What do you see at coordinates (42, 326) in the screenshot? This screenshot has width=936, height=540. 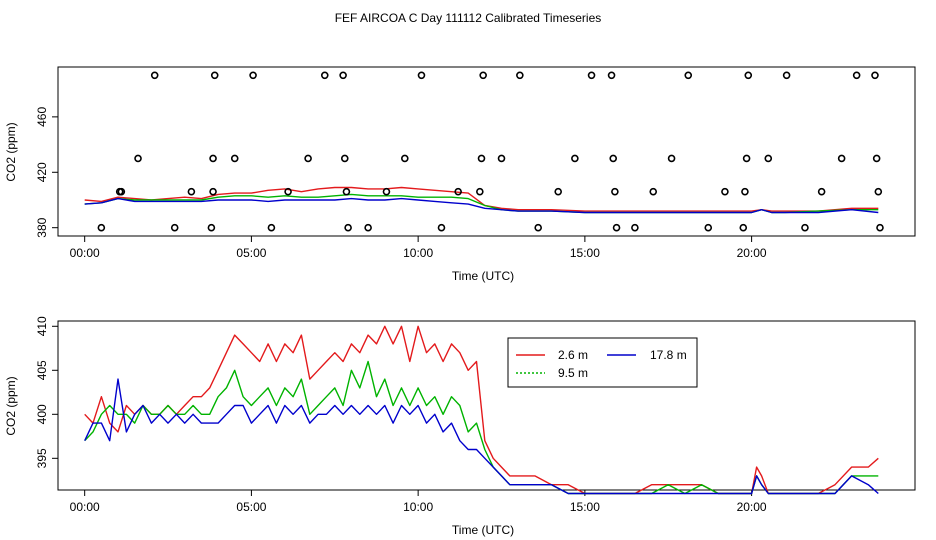 I see `bottom-y-tick-label: 410` at bounding box center [42, 326].